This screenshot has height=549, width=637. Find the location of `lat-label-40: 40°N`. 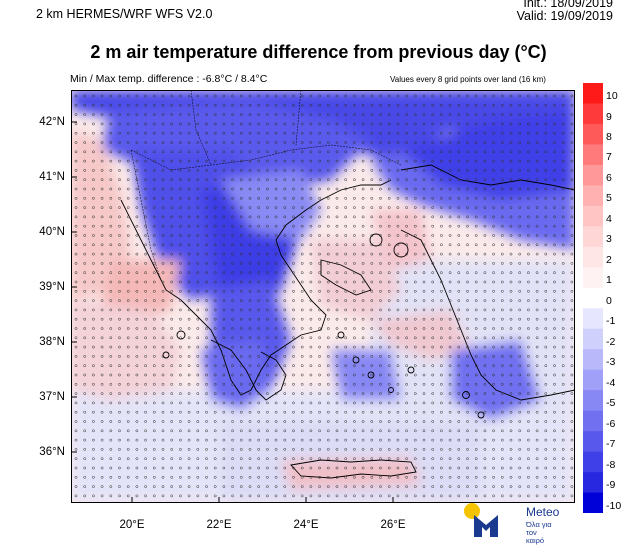

lat-label-40: 40°N is located at coordinates (52, 232).